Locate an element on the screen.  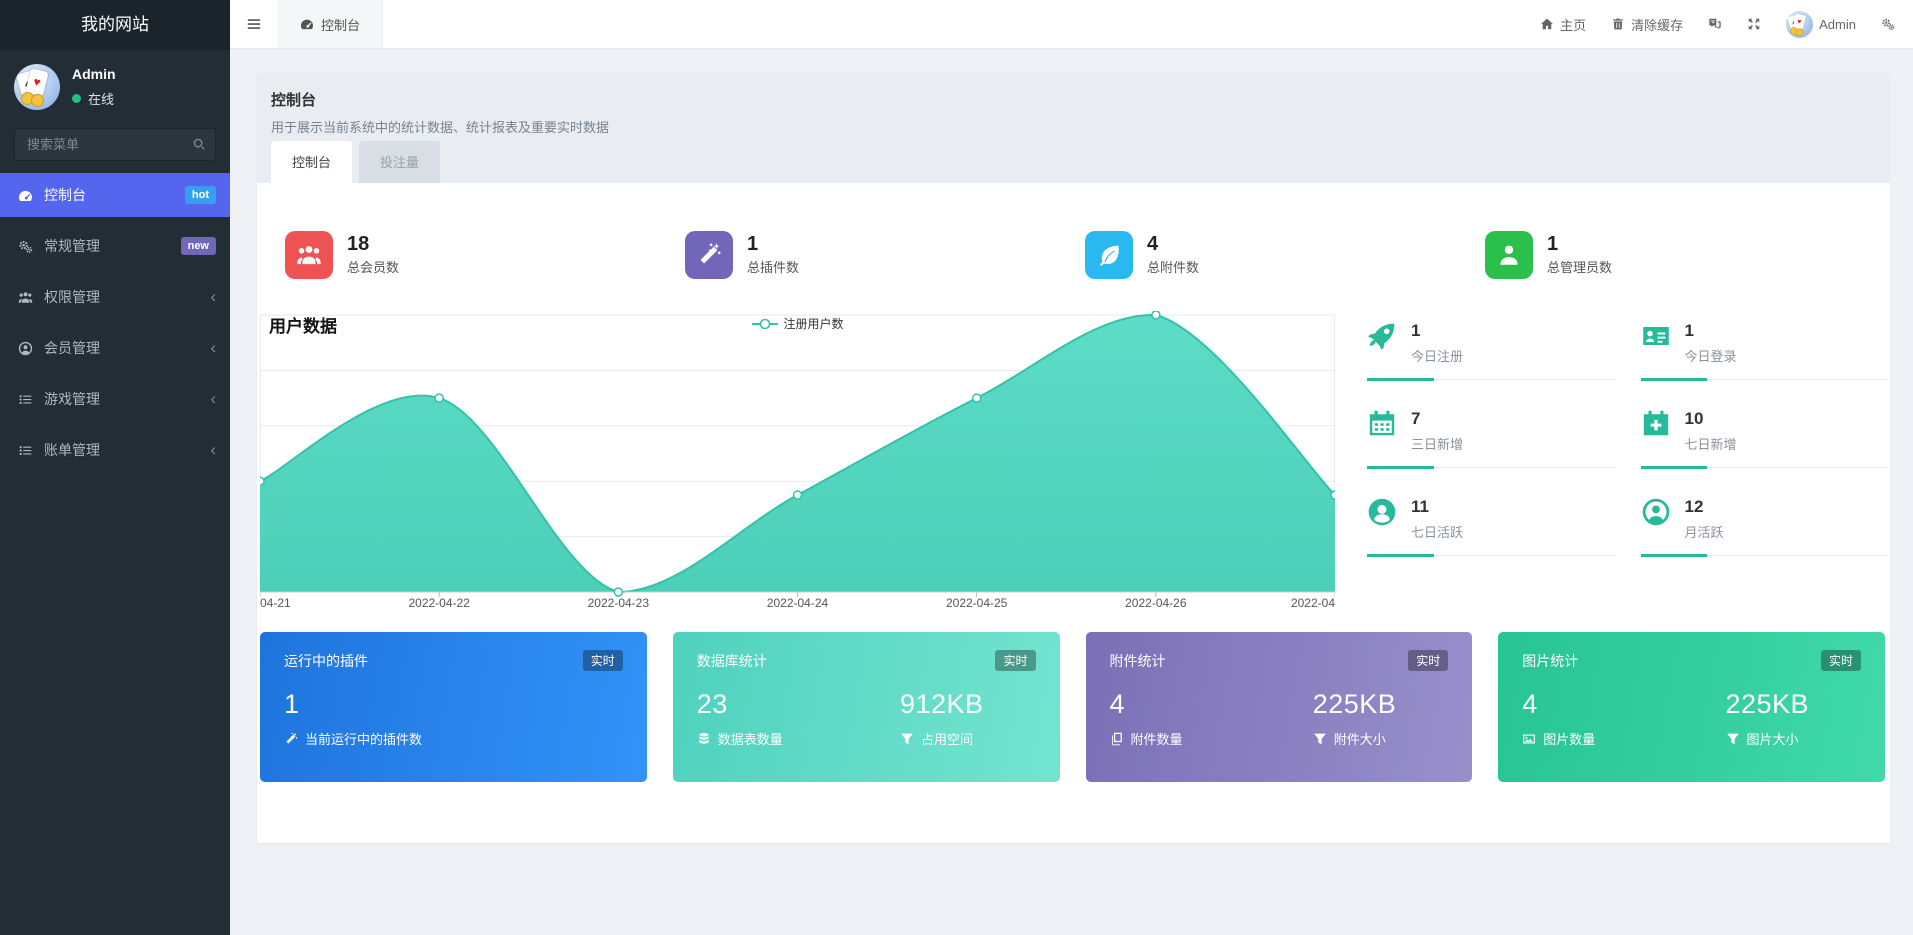
svg-text: 2022-04-25 is located at coordinates (977, 603).